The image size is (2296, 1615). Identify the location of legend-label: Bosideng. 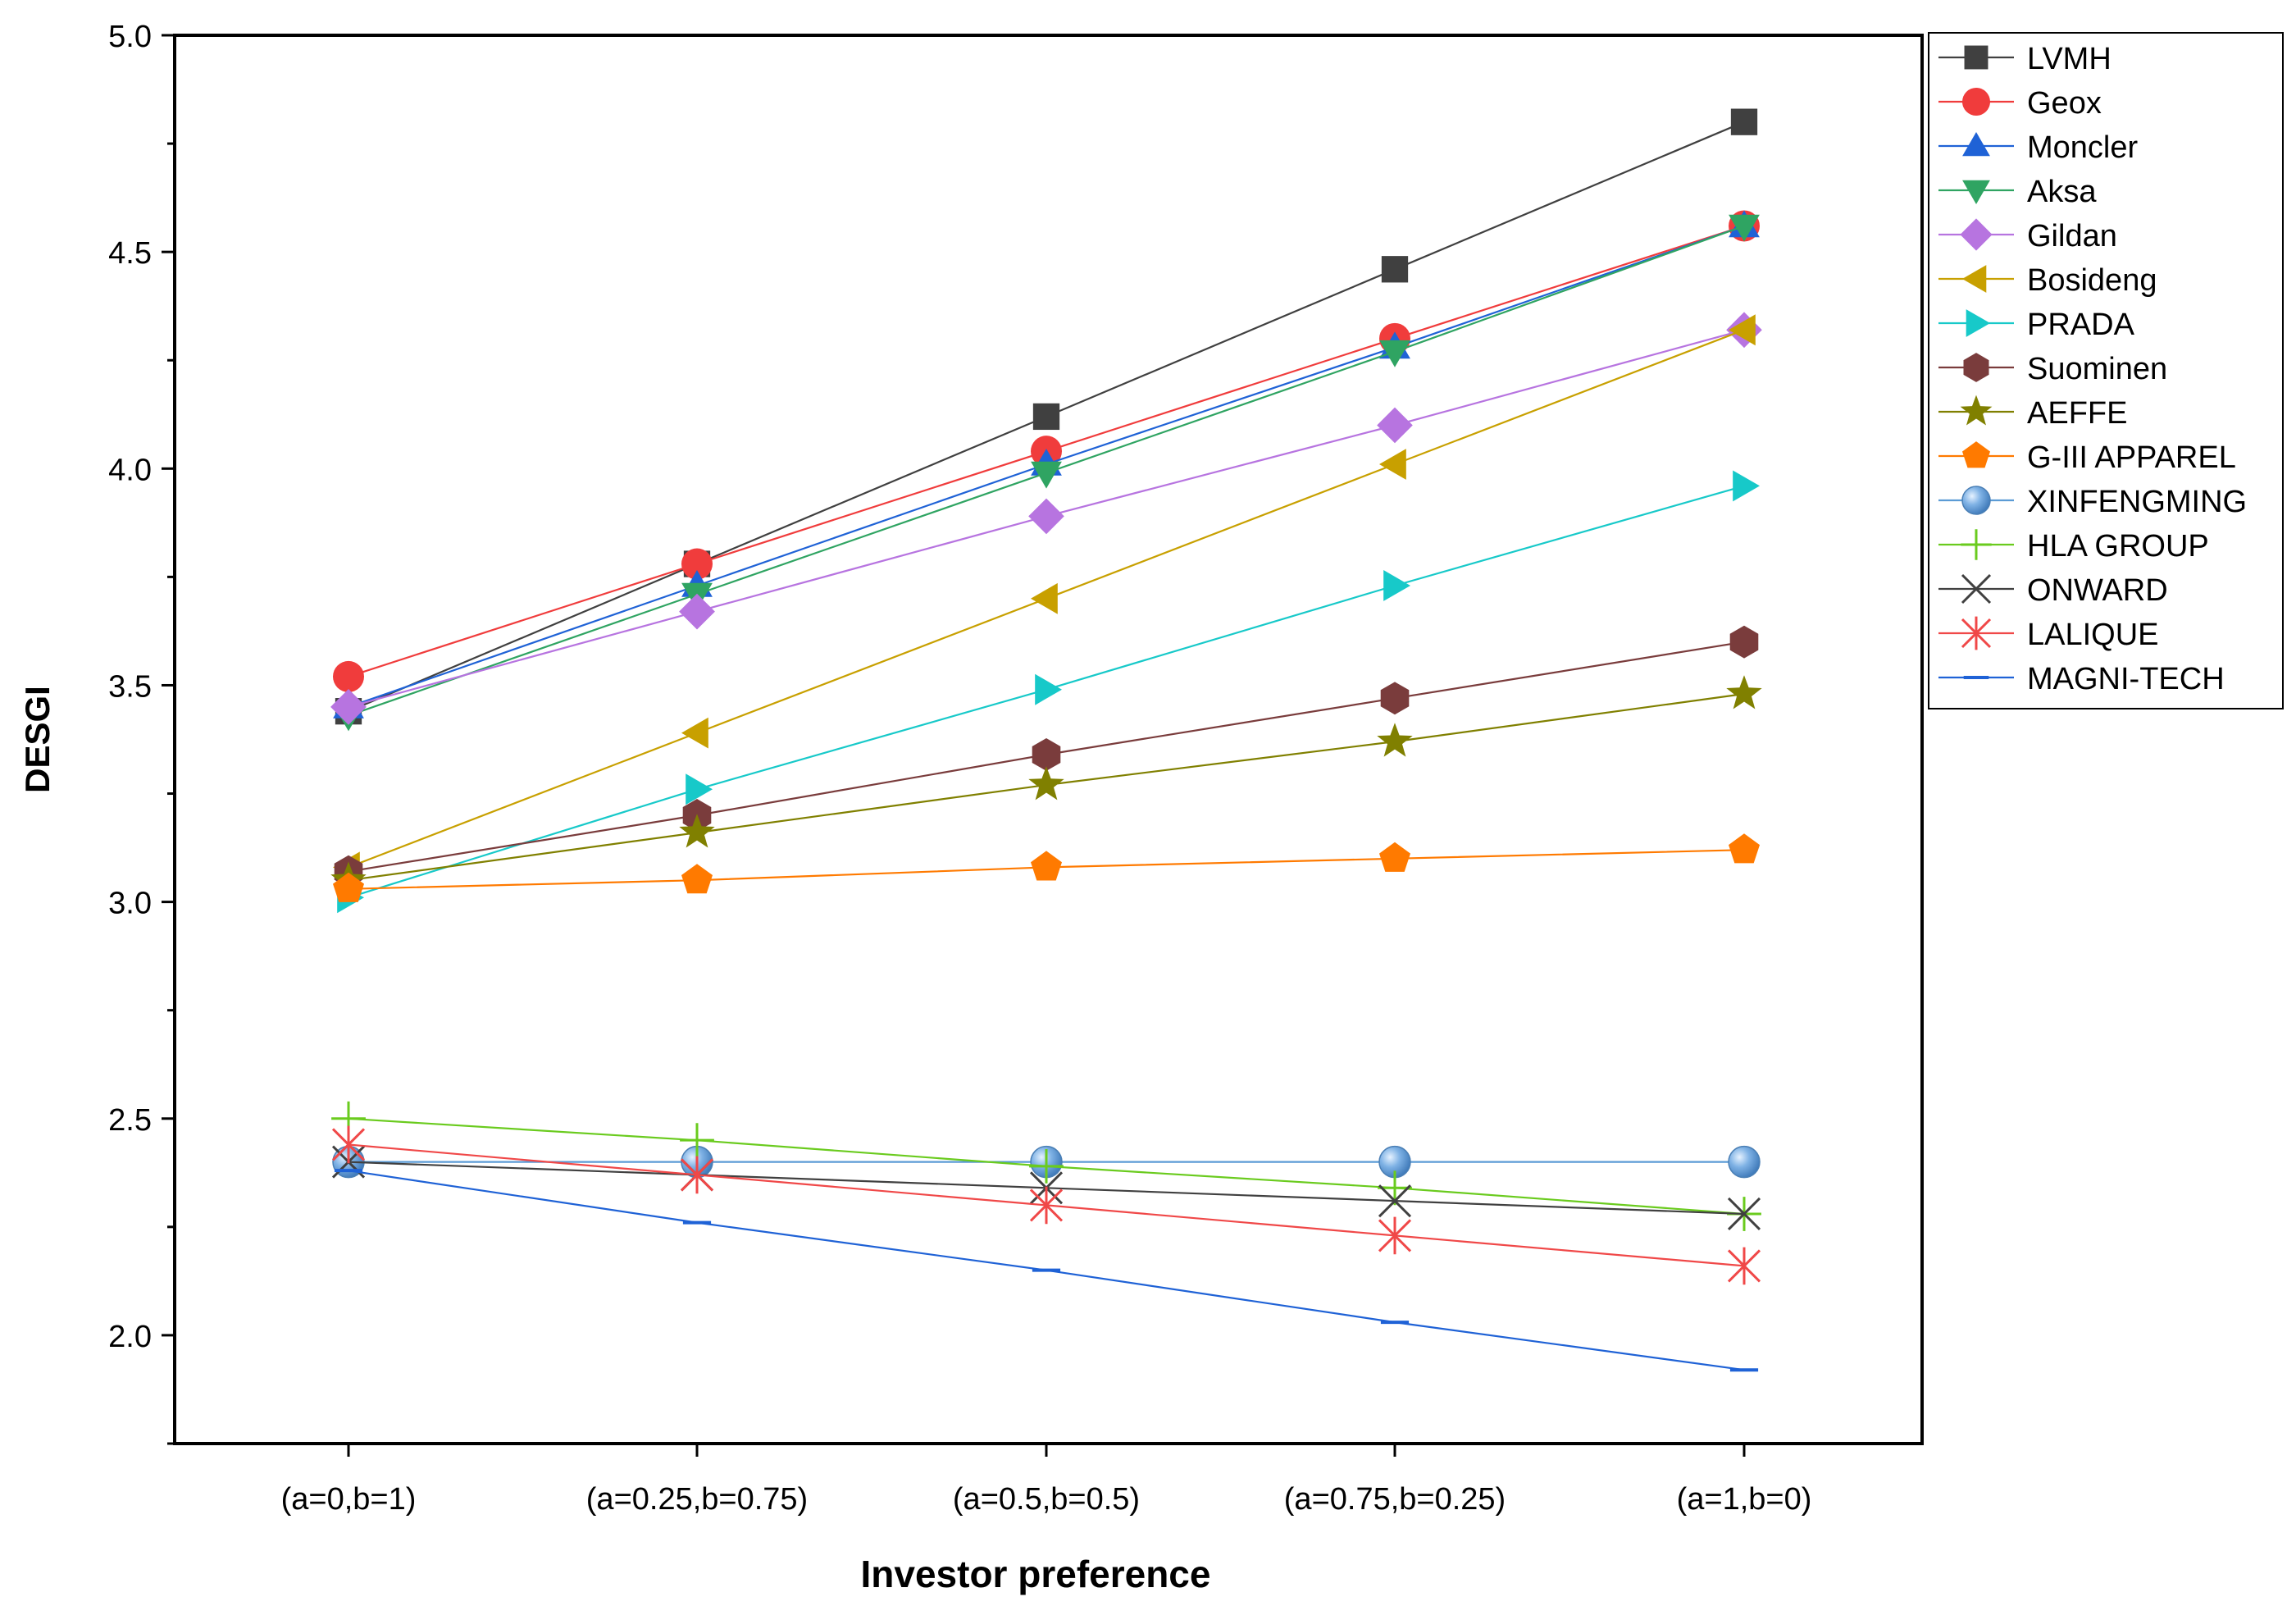
(2092, 280).